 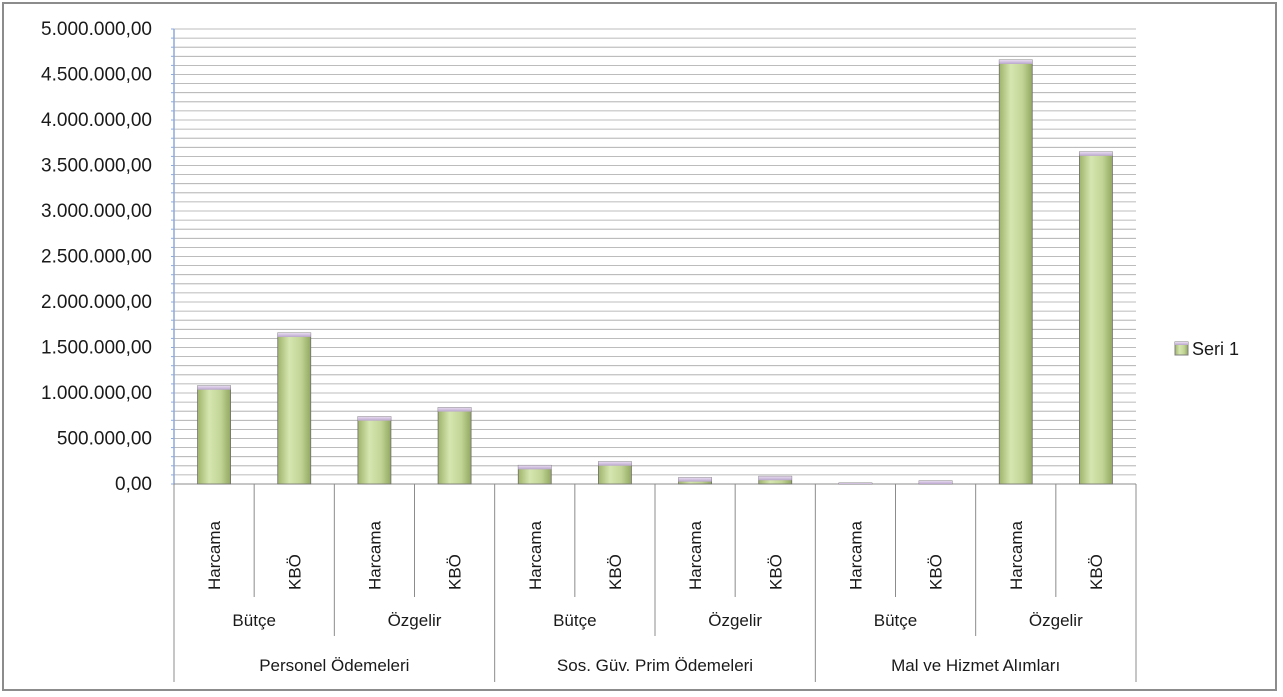 I want to click on x-supergroup-label: Sos. Güv. Prim Ödemeleri, so click(x=655, y=665).